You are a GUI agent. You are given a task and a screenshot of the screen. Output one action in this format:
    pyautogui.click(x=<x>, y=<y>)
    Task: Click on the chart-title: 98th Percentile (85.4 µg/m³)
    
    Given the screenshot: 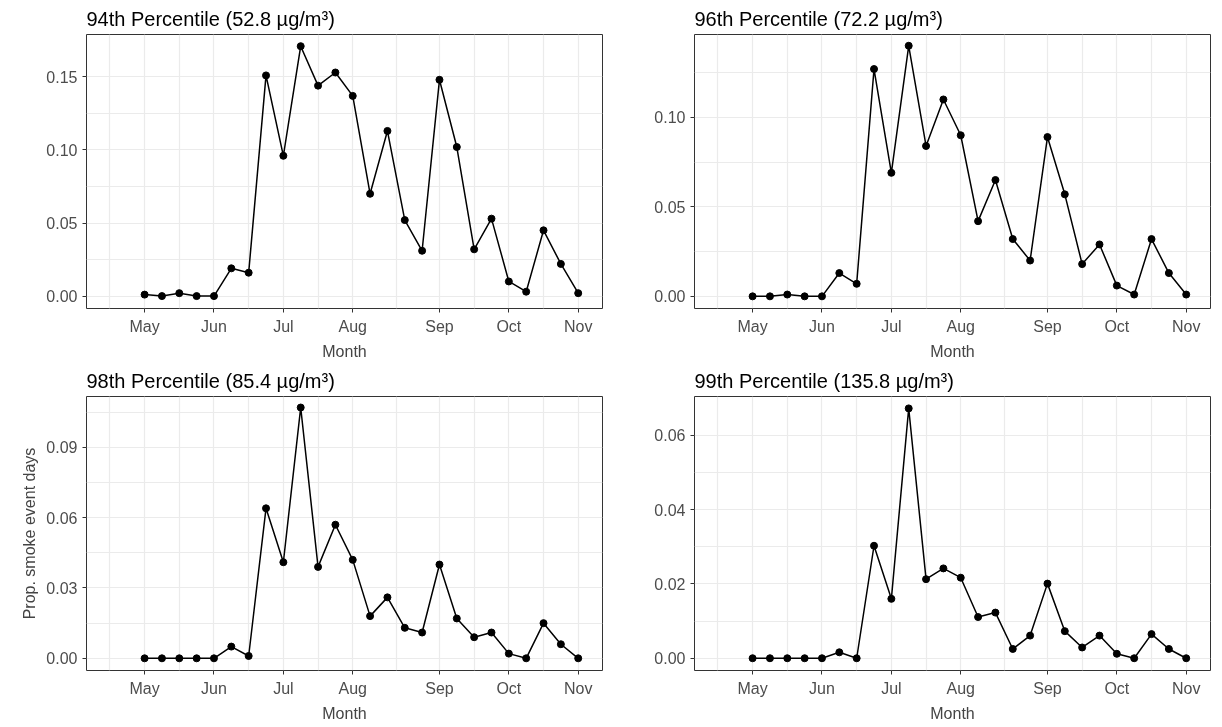 What is the action you would take?
    pyautogui.click(x=210, y=380)
    